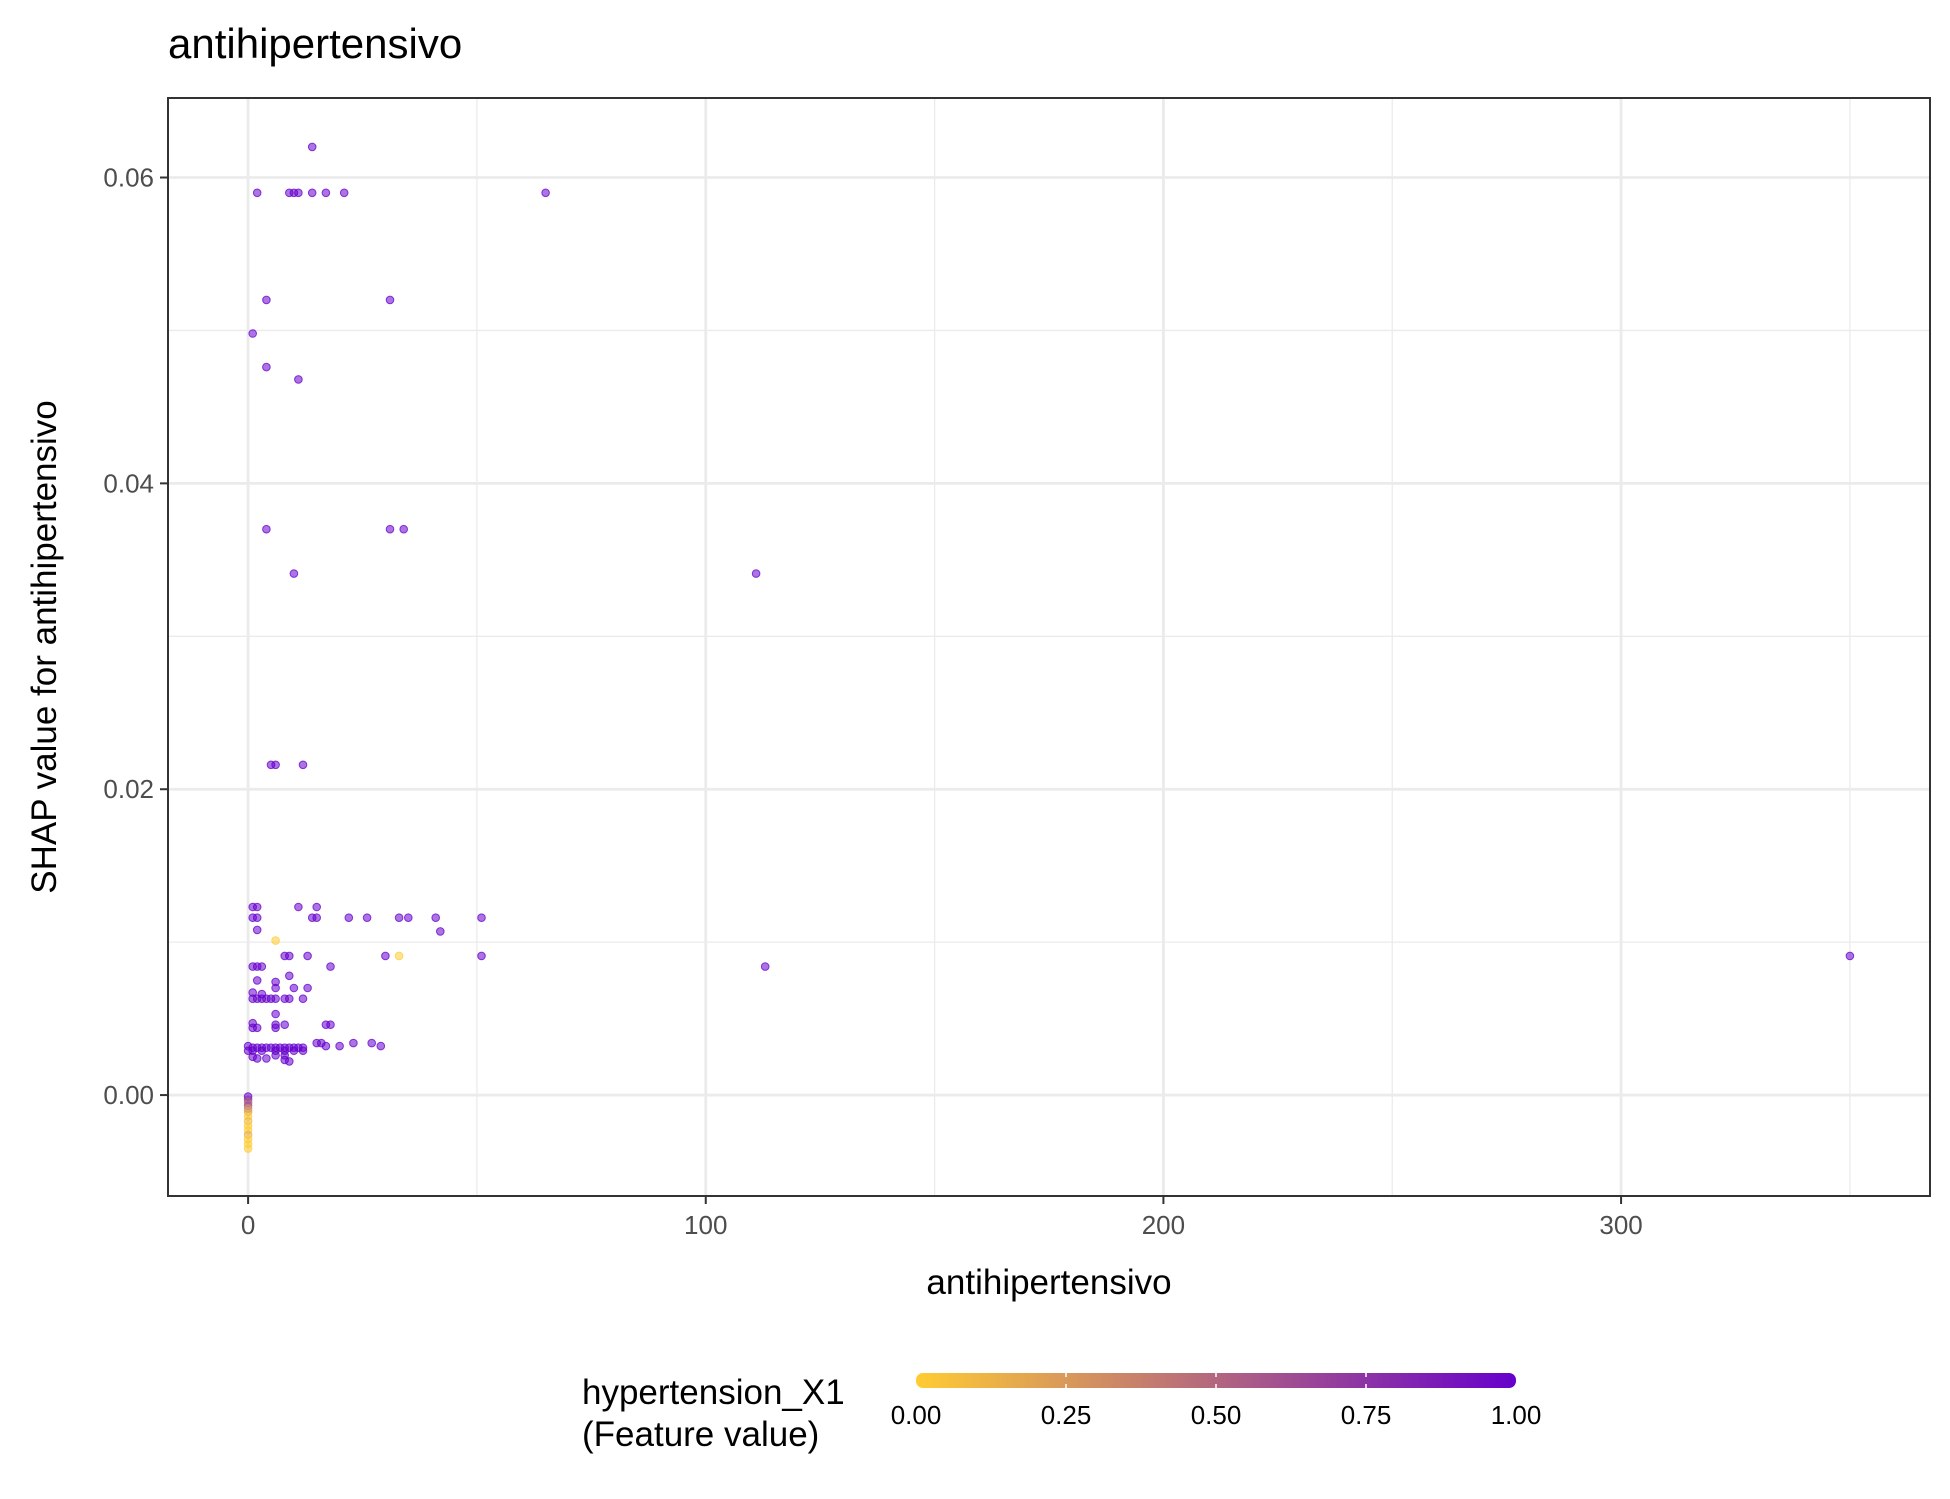 The width and height of the screenshot is (1950, 1499). Describe the element at coordinates (942, 1218) in the screenshot. I see `x-axis: 0 100 200 300` at that location.